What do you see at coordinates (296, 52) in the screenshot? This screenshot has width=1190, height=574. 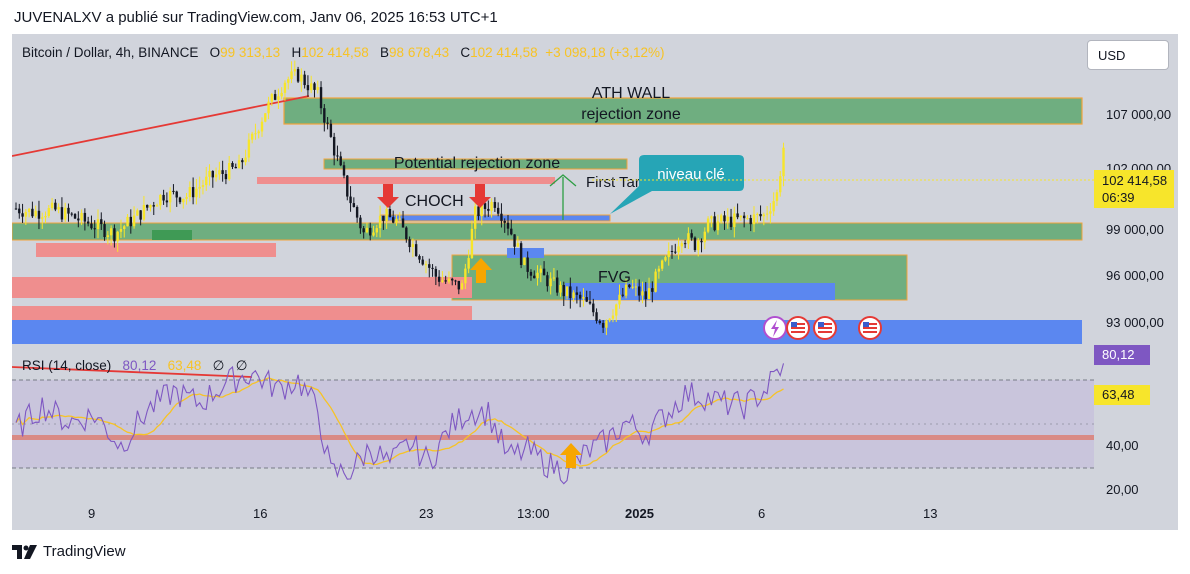 I see `high-label: H` at bounding box center [296, 52].